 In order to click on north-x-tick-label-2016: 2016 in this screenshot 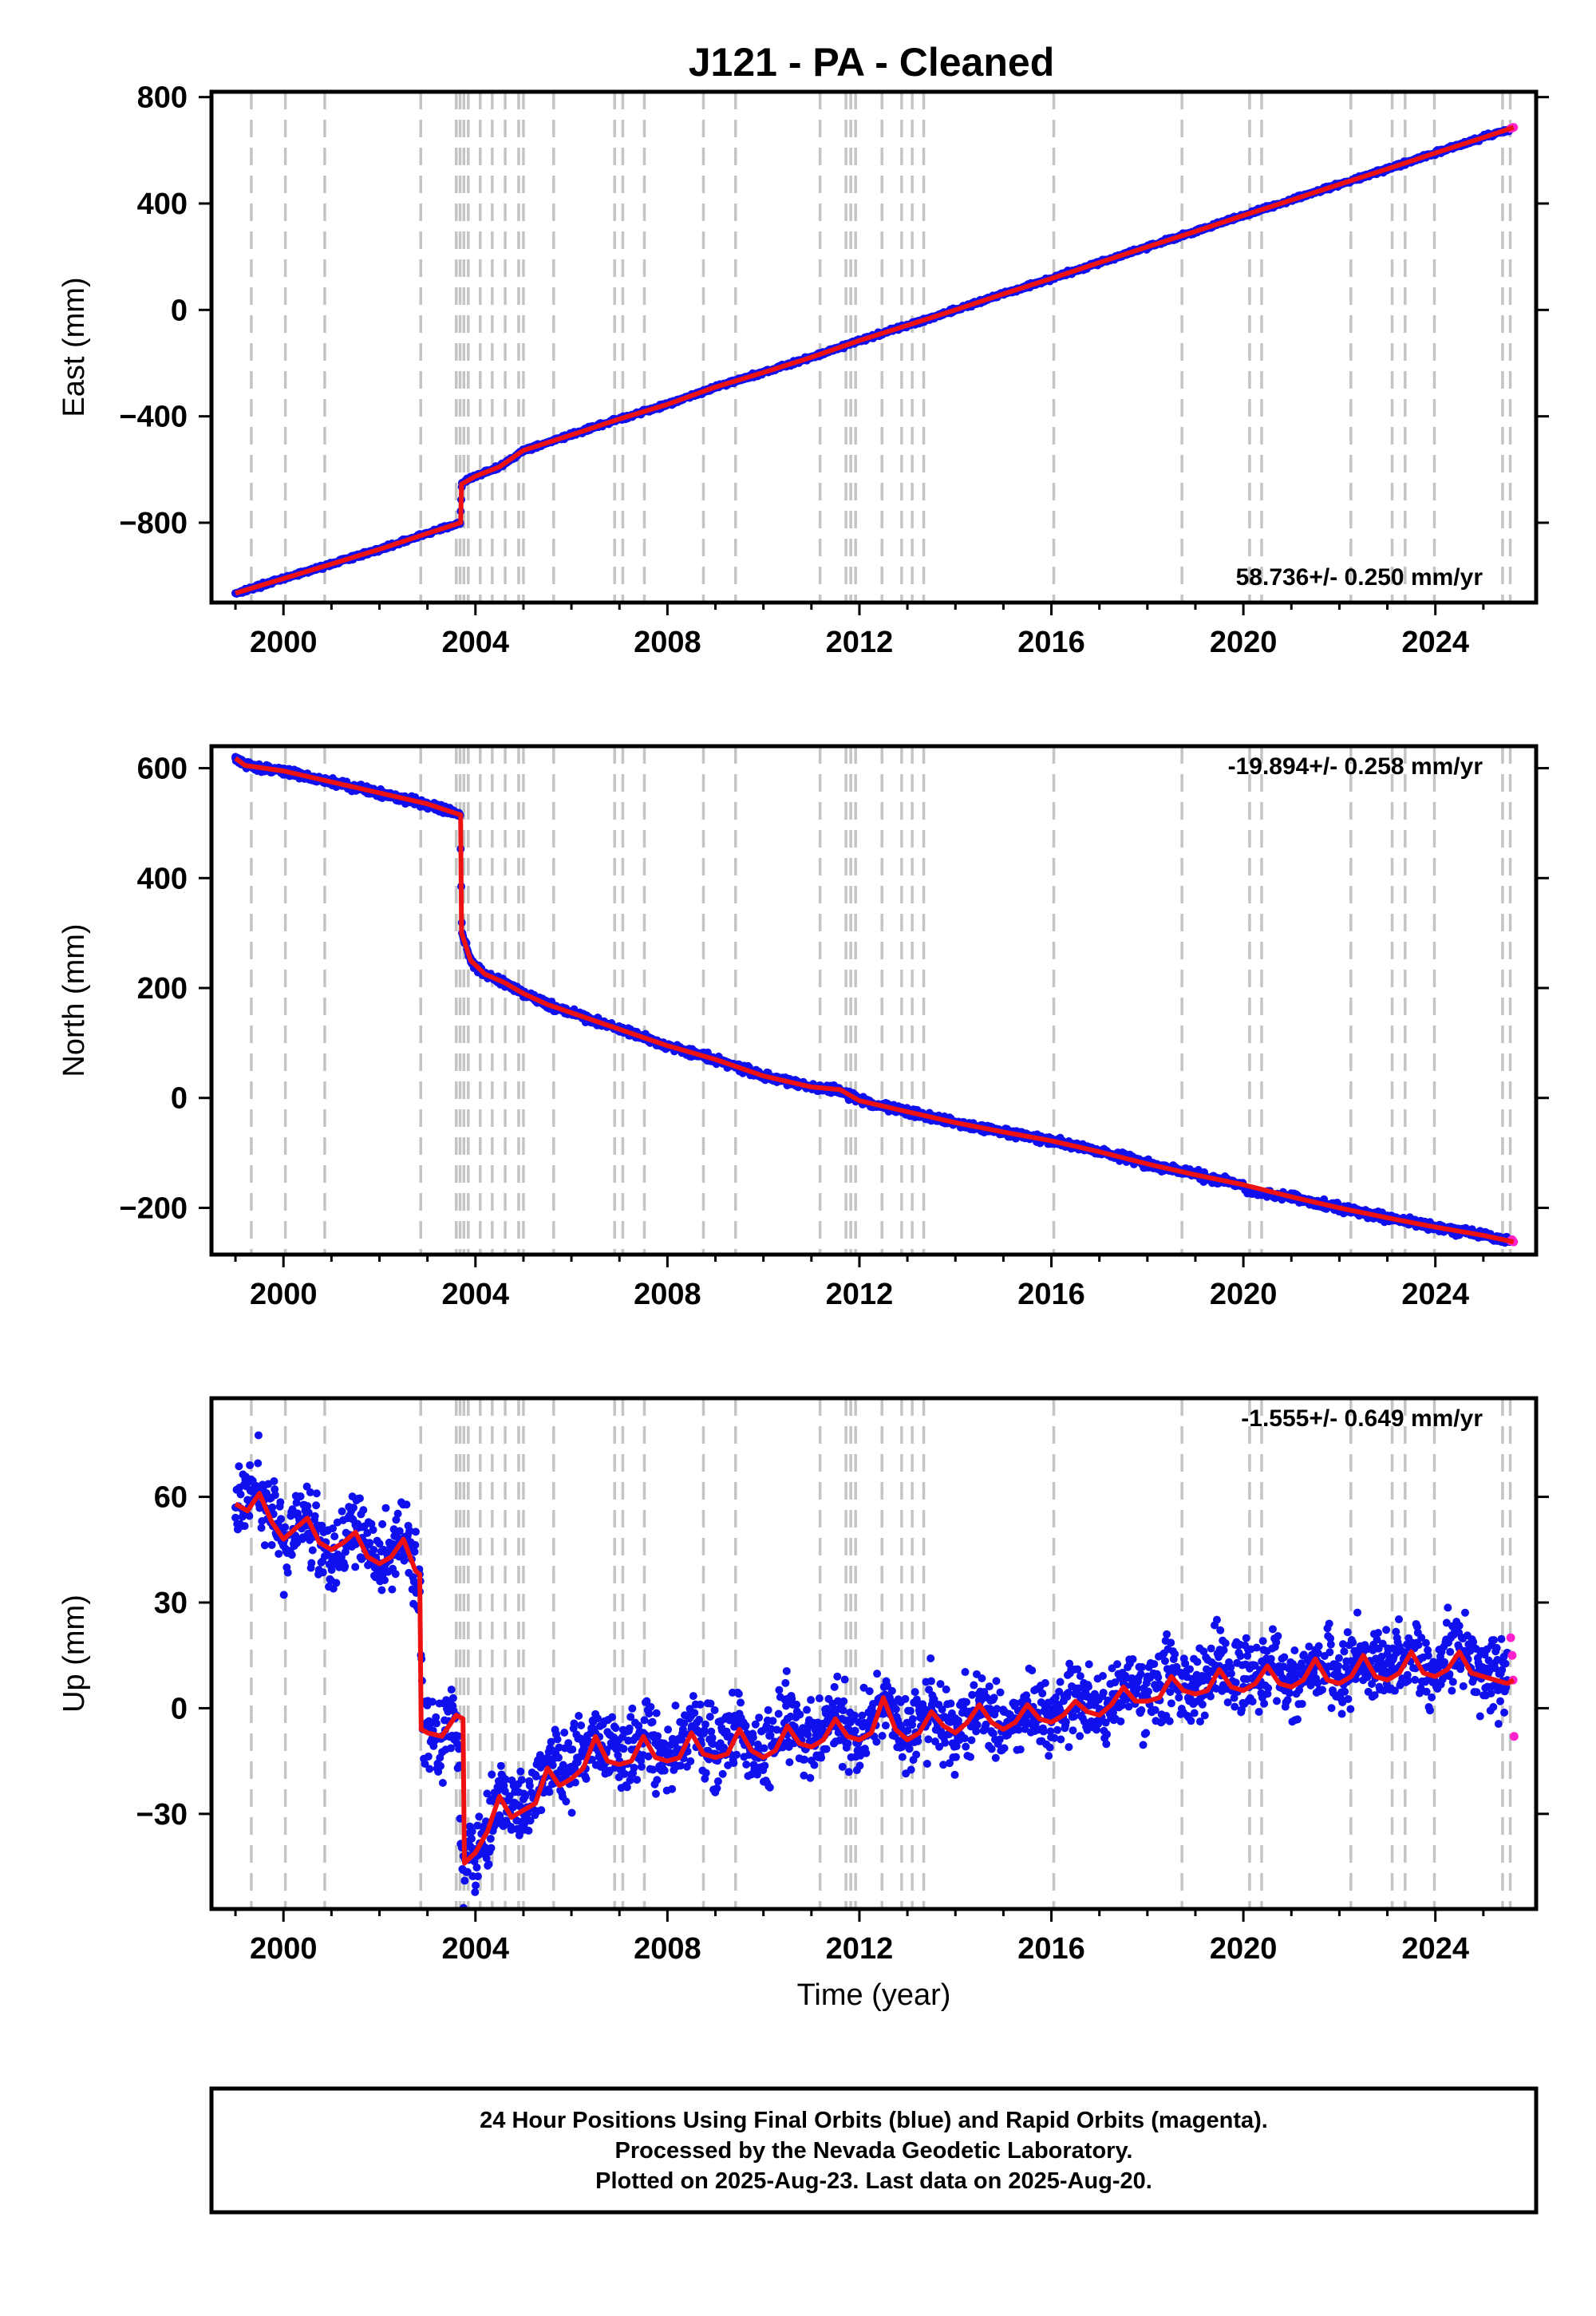, I will do `click(1051, 1294)`.